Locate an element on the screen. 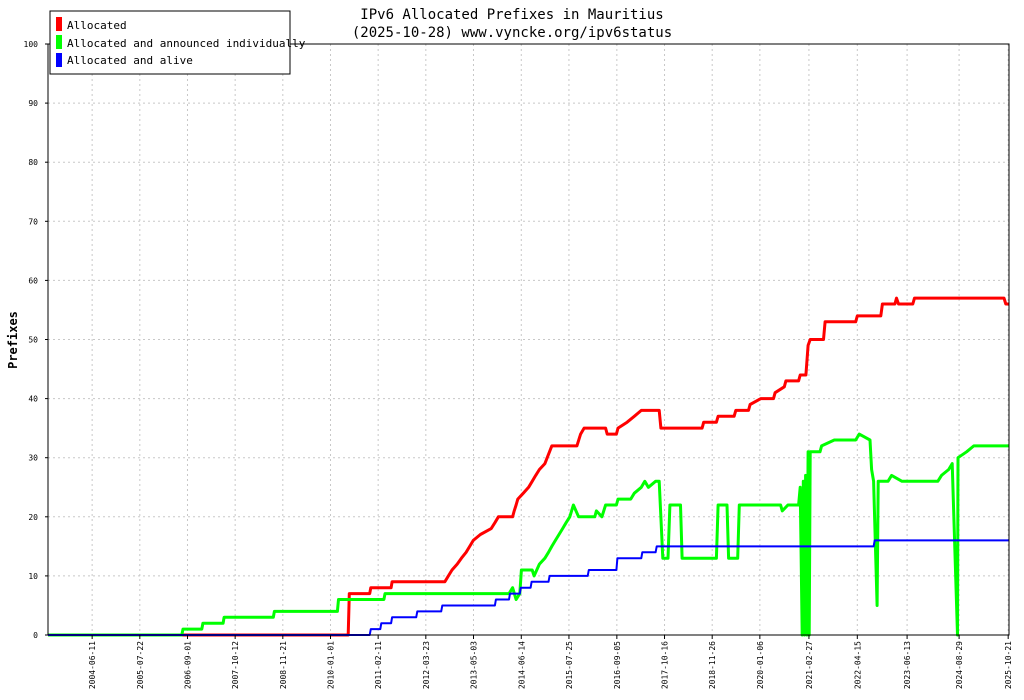 Image resolution: width=1024 pixels, height=700 pixels. y-tick-label: 50 is located at coordinates (33, 340).